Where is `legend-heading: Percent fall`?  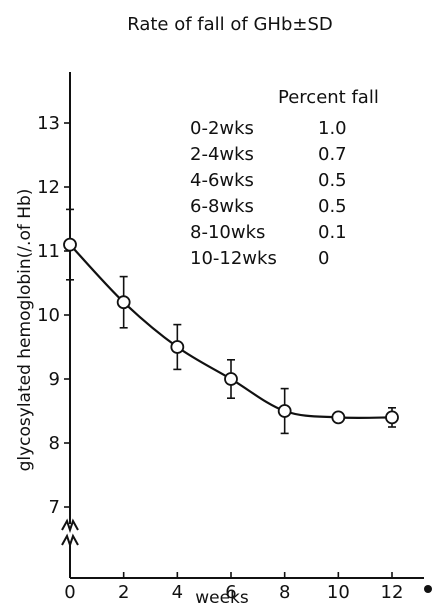
legend-heading: Percent fall is located at coordinates (328, 97).